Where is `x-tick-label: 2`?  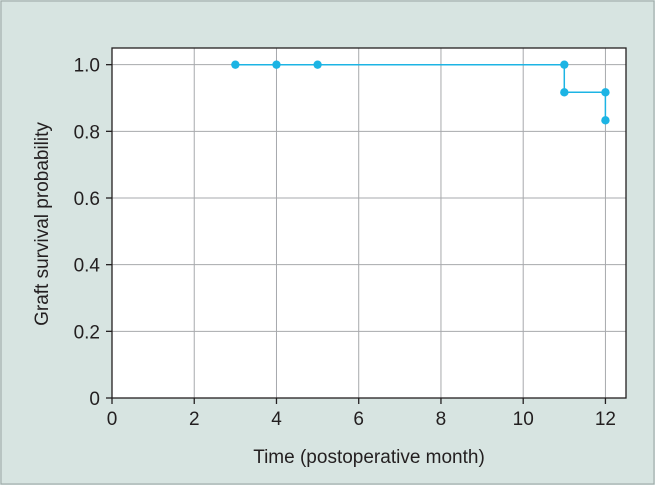 x-tick-label: 2 is located at coordinates (194, 419).